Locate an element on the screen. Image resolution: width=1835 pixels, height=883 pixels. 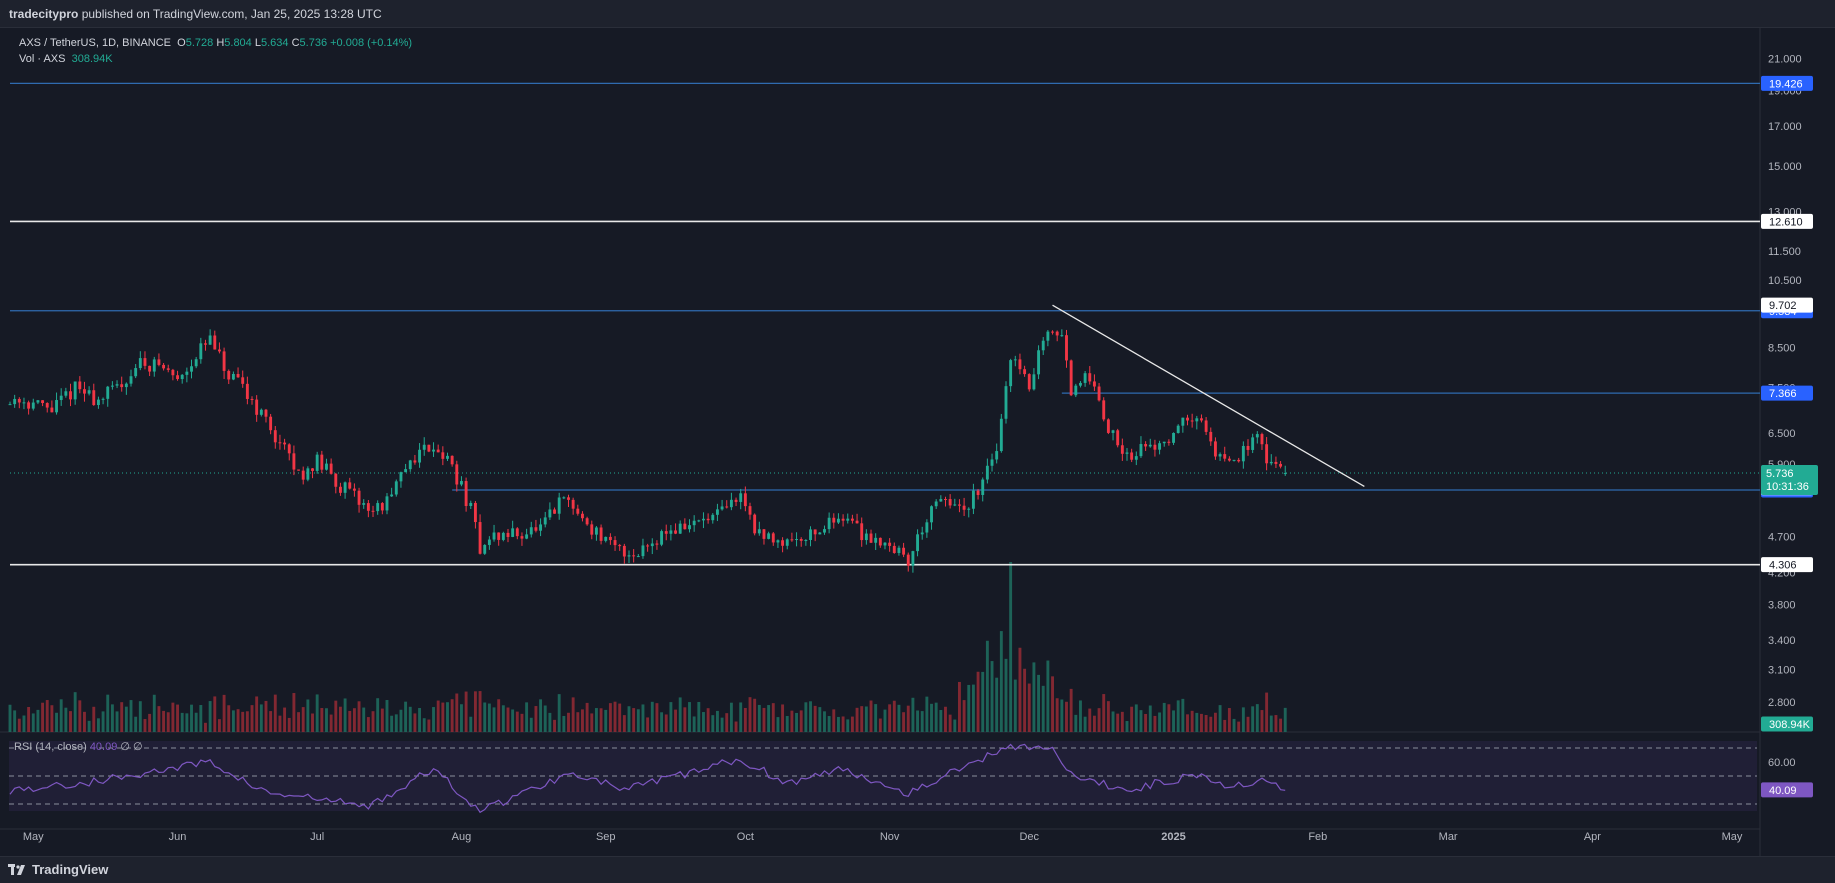
tradingview-logo: TradingView is located at coordinates (58, 869).